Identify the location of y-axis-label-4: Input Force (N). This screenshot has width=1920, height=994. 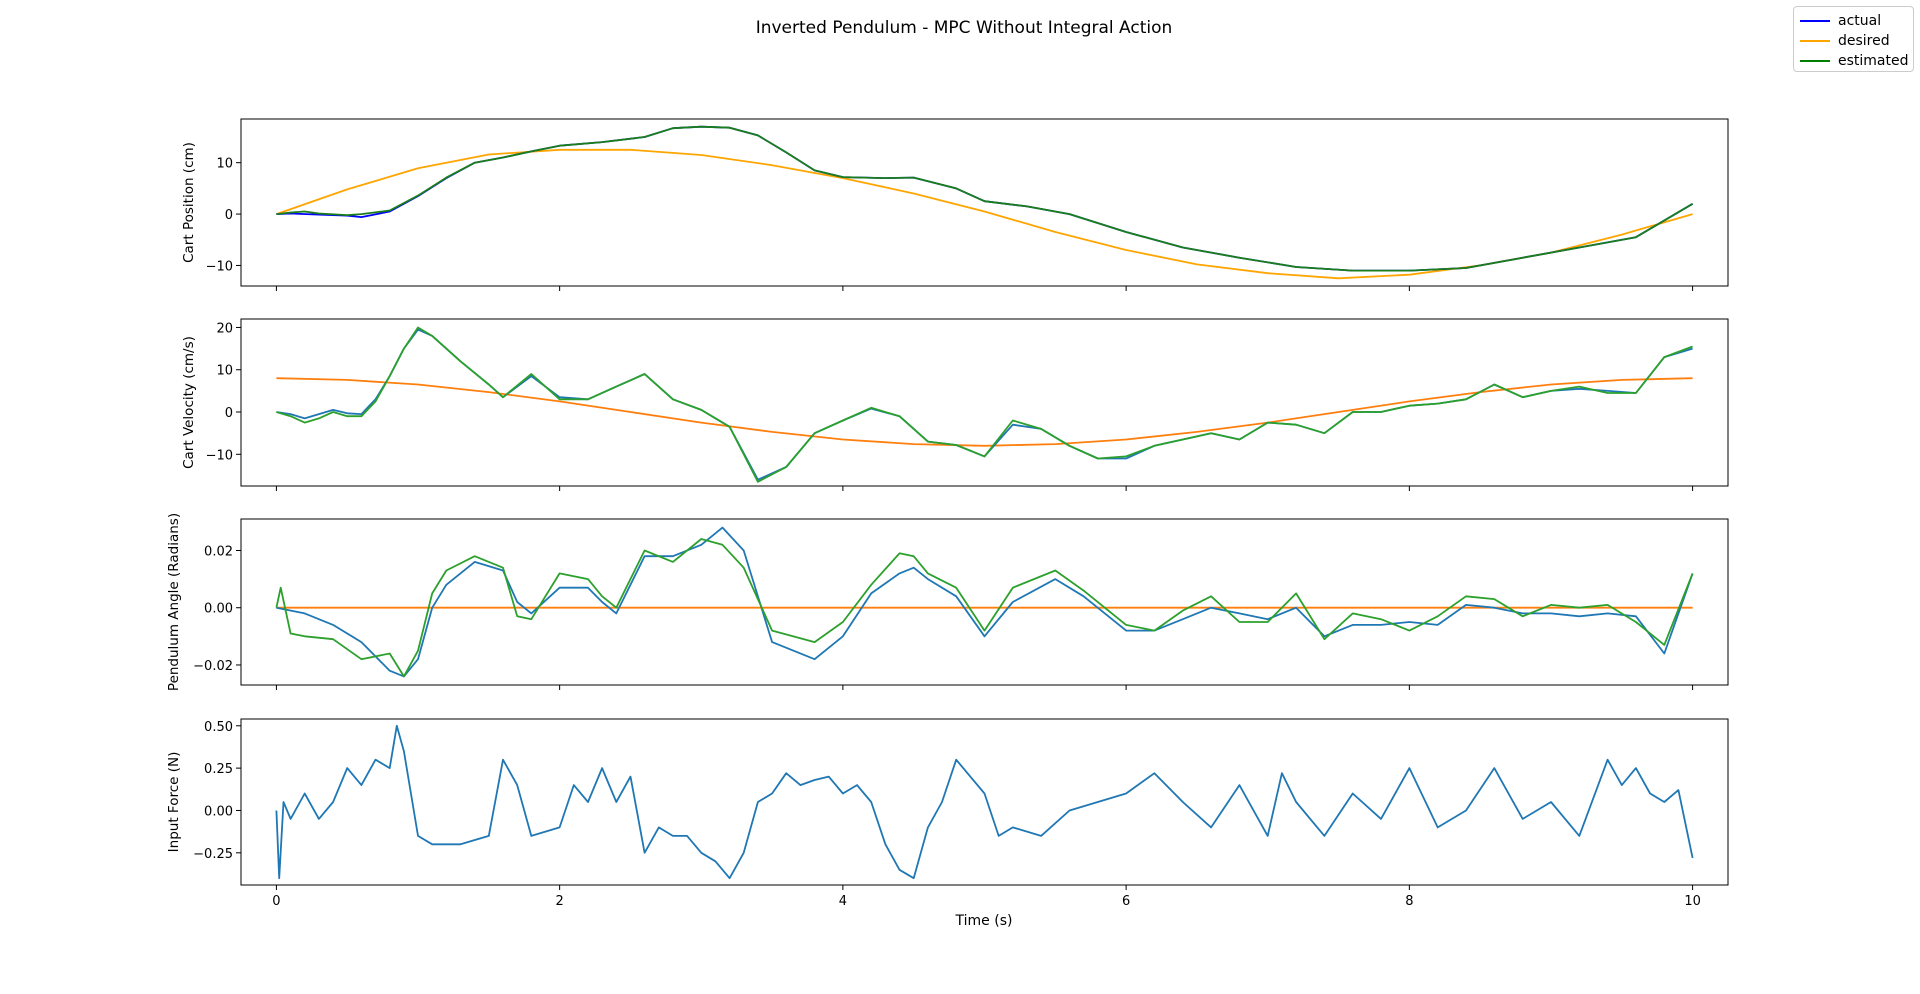
(174, 802).